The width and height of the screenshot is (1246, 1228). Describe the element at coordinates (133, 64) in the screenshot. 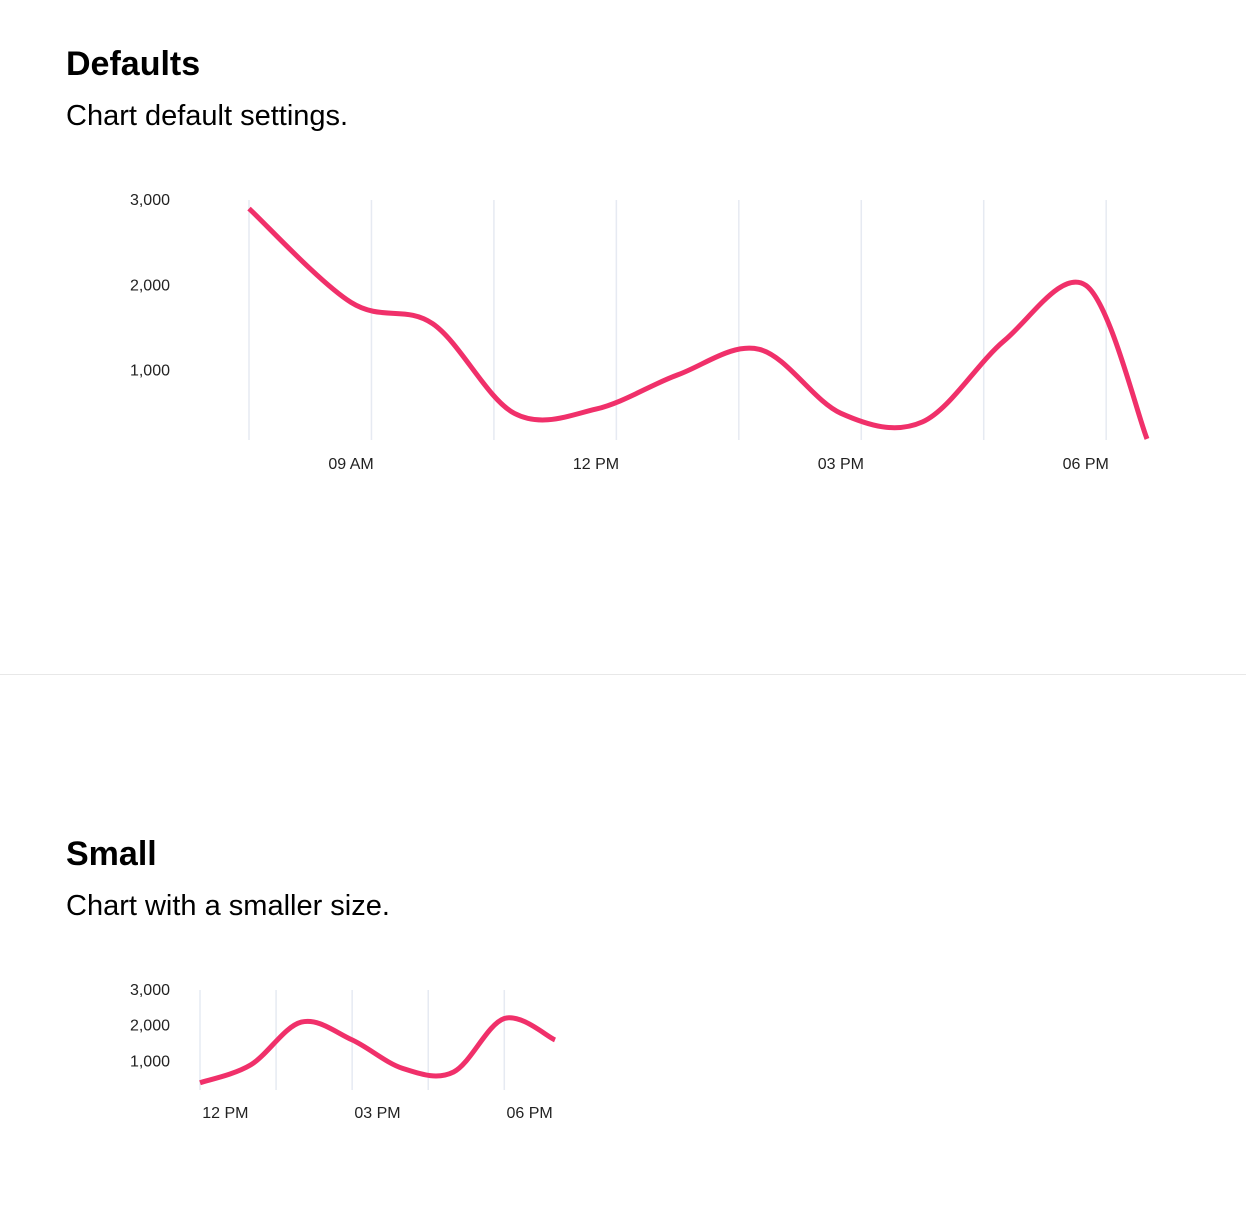

I see `defaults-title: Defaults` at that location.